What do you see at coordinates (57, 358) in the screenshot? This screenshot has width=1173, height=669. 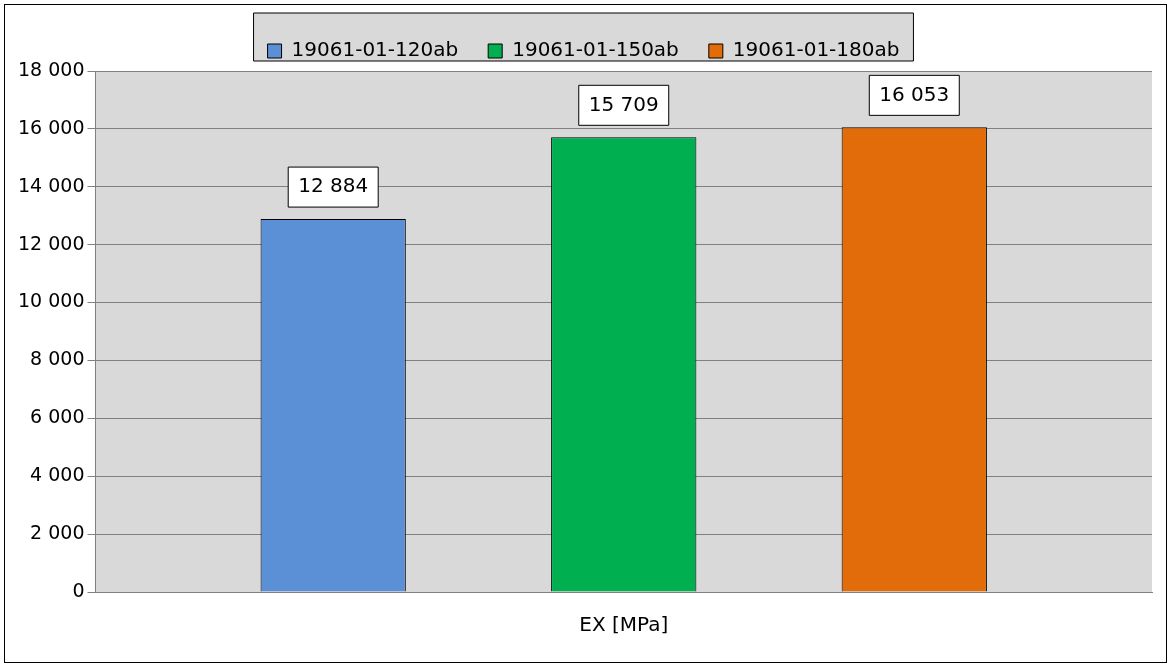 I see `y-tick-label: 8 000` at bounding box center [57, 358].